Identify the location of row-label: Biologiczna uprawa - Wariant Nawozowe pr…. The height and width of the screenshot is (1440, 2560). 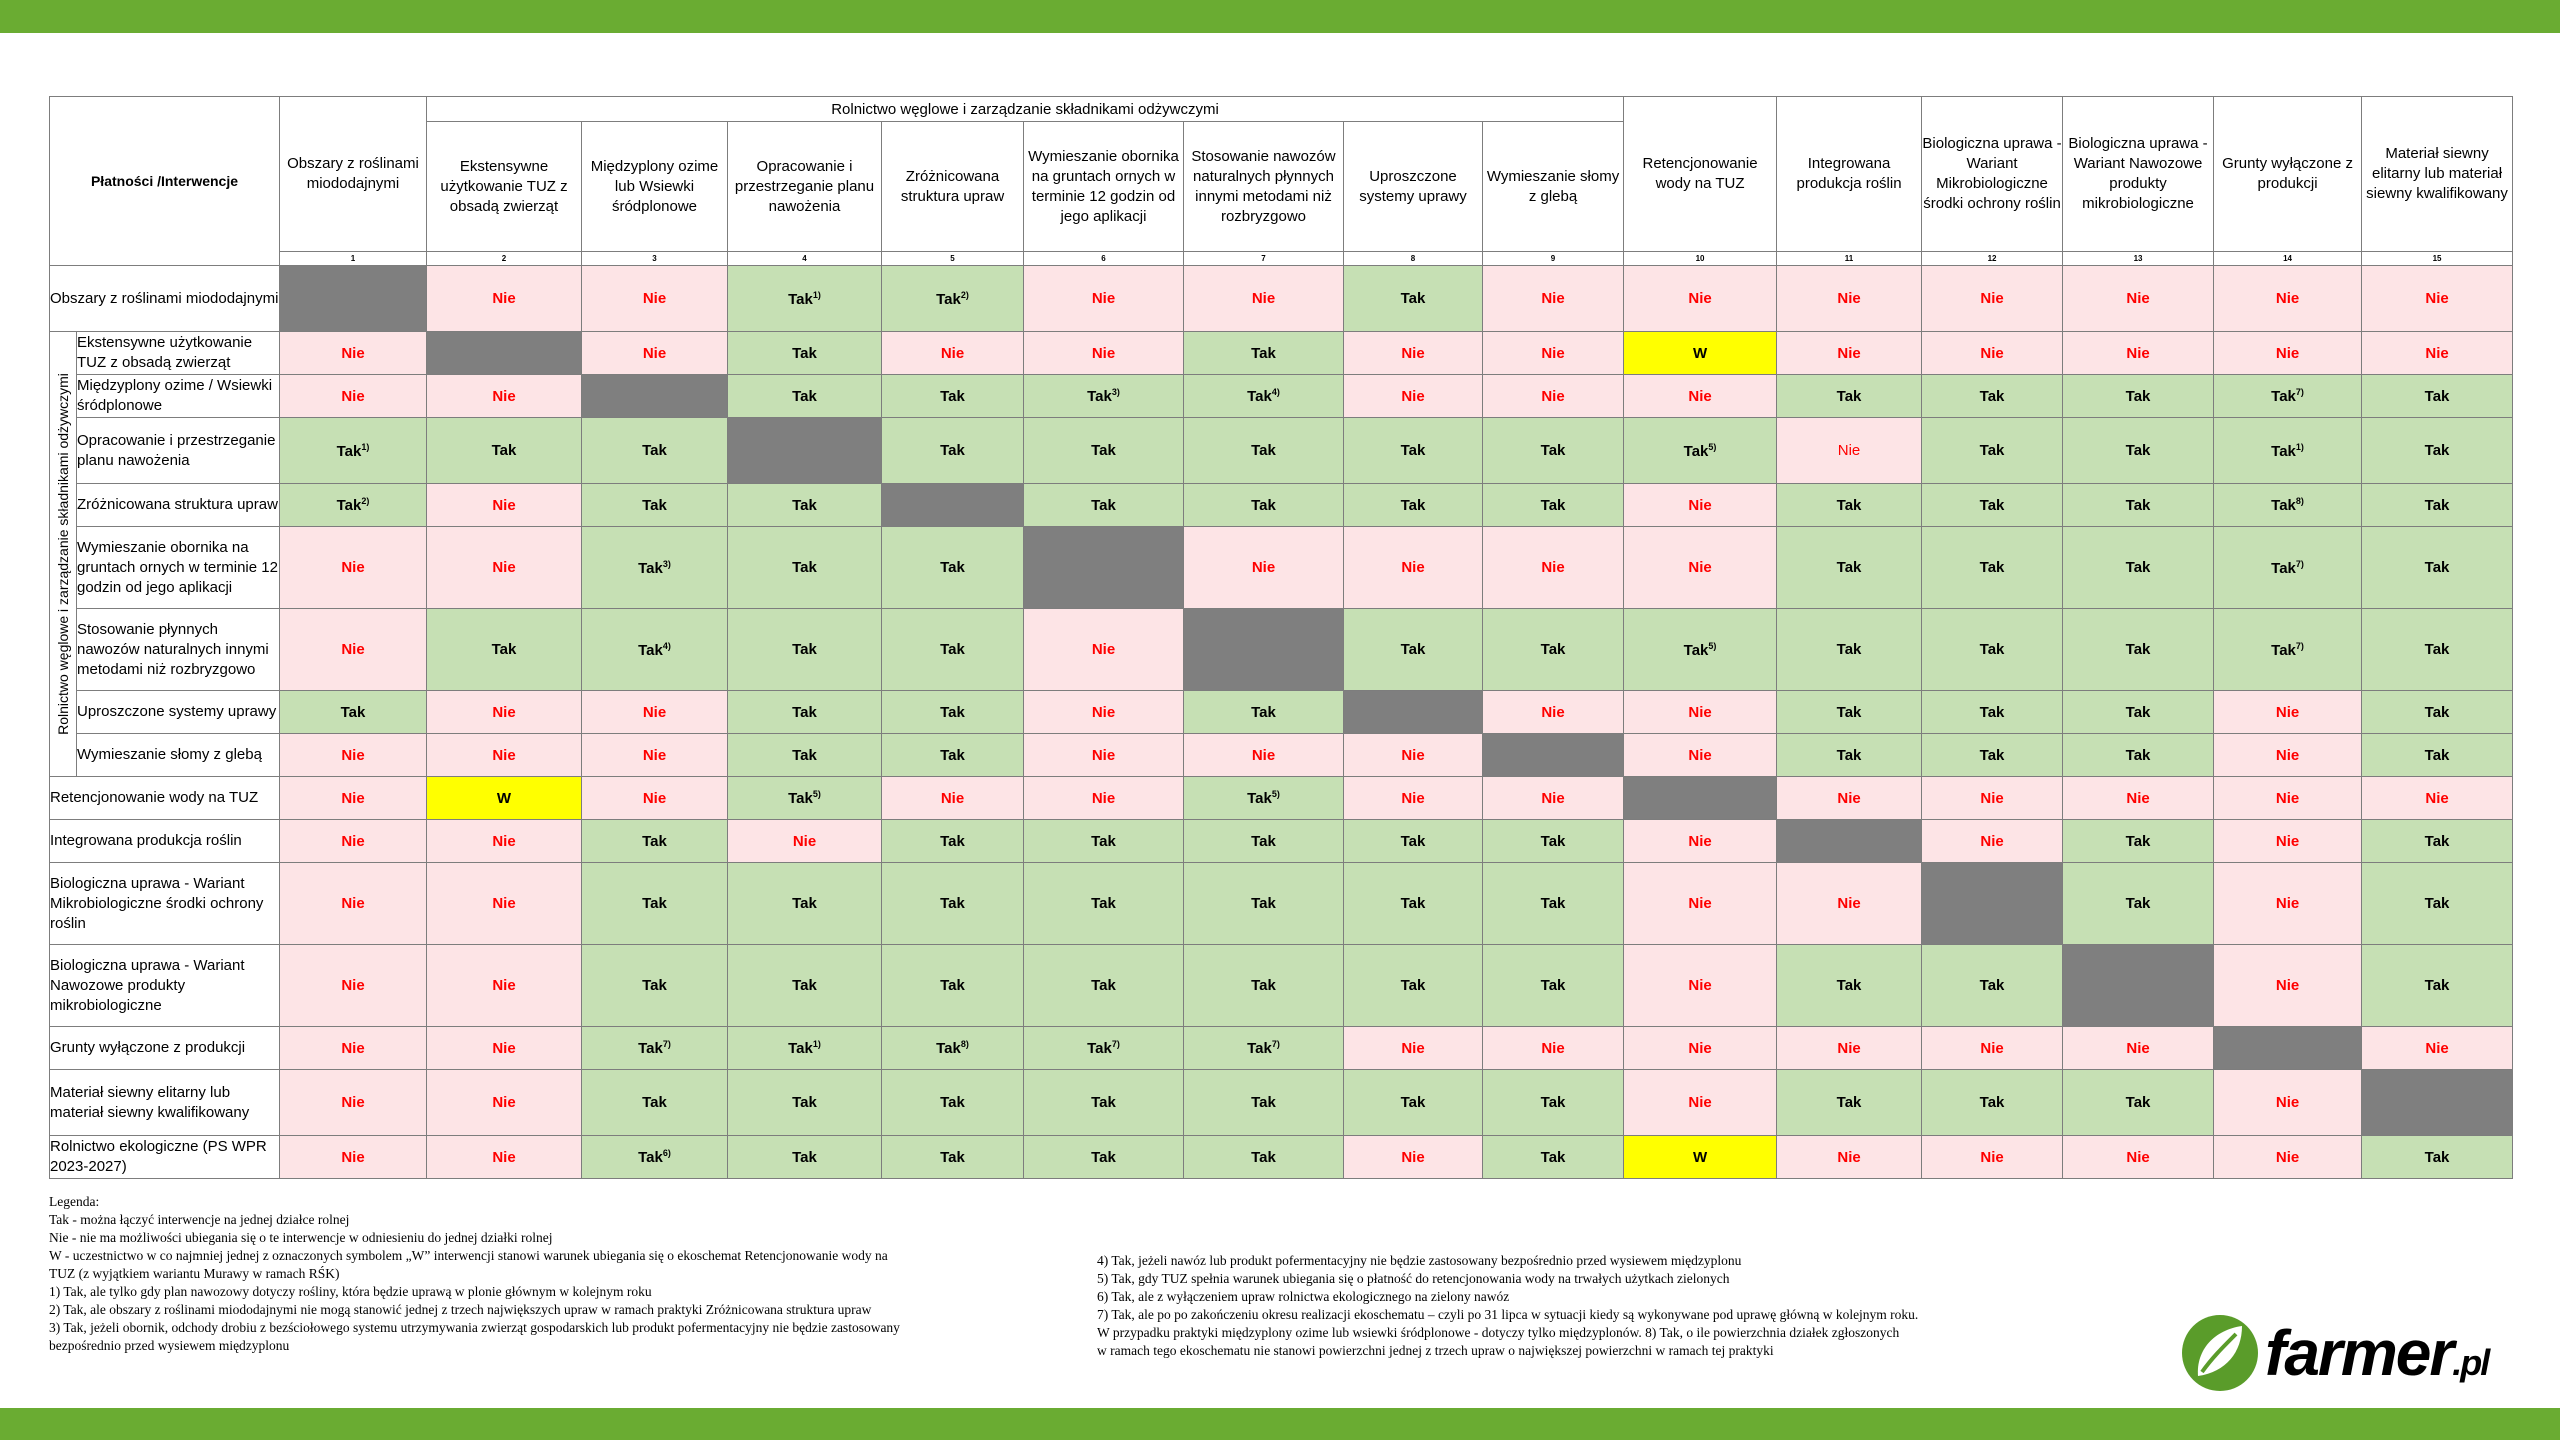
(164, 985).